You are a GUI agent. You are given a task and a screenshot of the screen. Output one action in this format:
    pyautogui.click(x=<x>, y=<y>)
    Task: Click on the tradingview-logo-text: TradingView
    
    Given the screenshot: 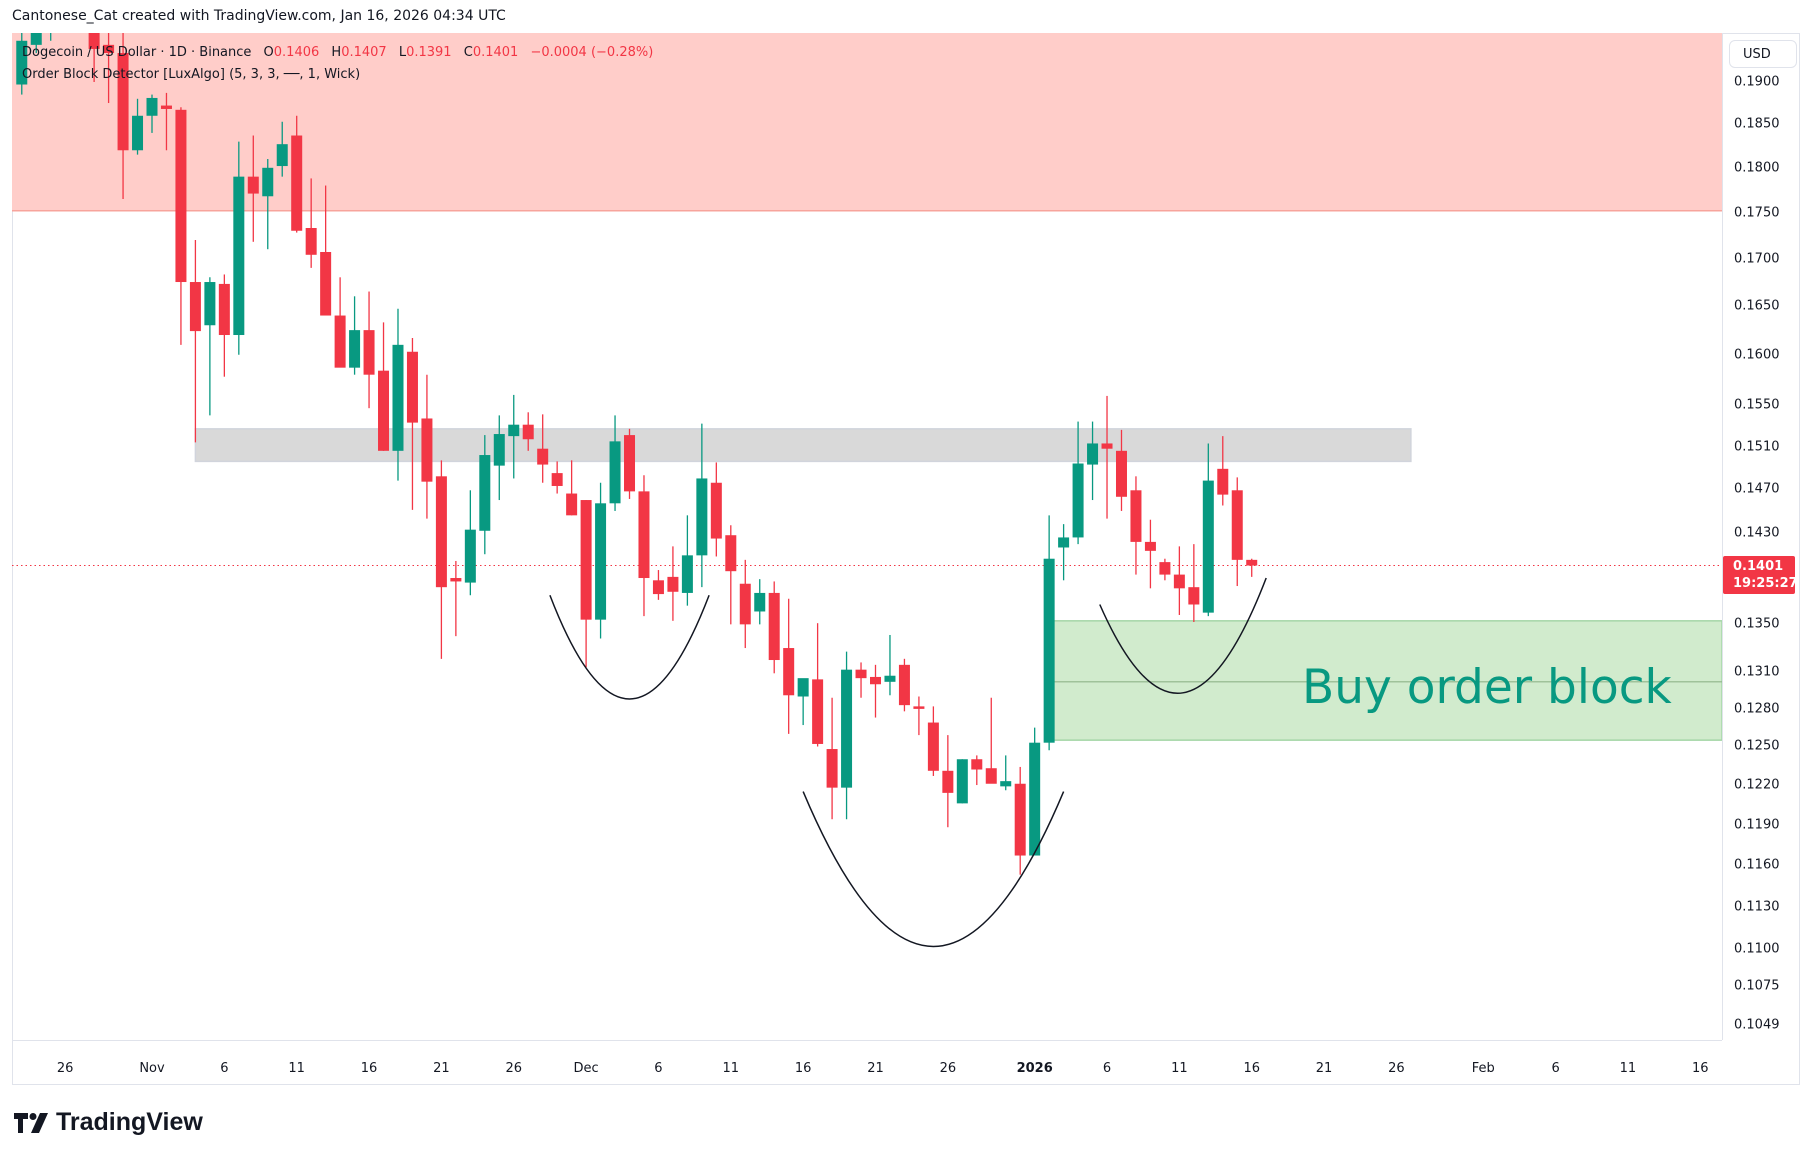 What is the action you would take?
    pyautogui.click(x=129, y=1122)
    